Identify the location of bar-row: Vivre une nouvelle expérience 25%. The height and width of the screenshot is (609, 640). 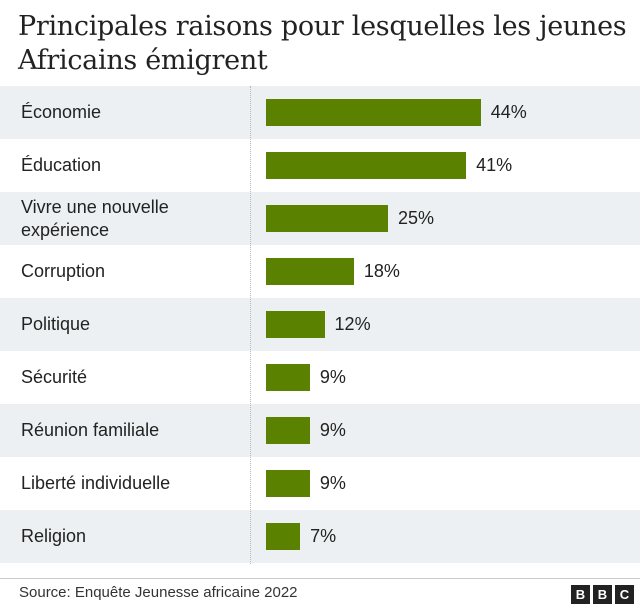
(320, 218).